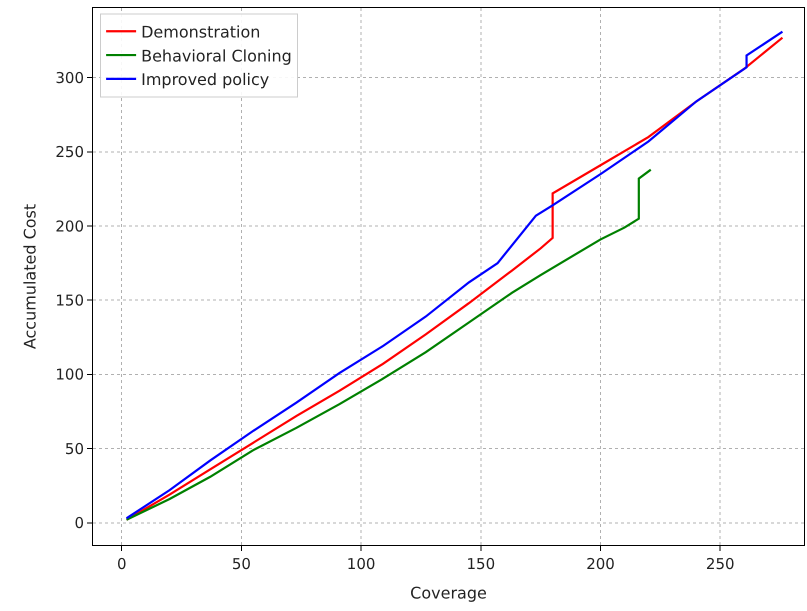 The image size is (807, 611). I want to click on y-tick-label: 200, so click(69, 226).